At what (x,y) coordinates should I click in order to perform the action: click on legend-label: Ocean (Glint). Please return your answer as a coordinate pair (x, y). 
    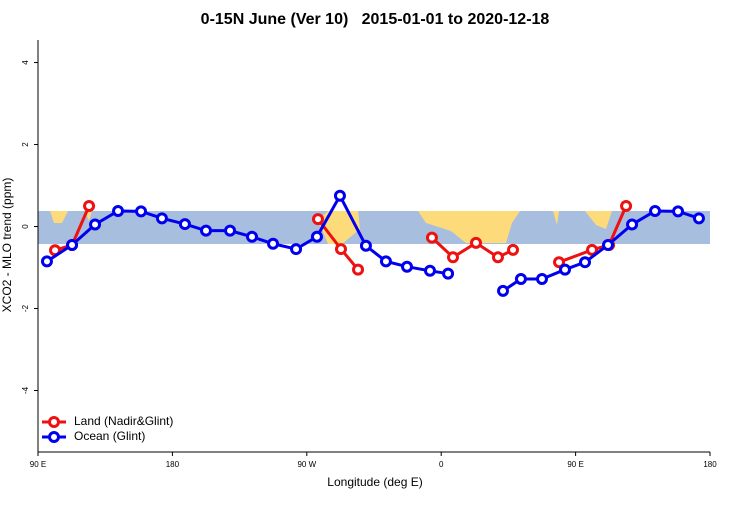
    Looking at the image, I should click on (109, 436).